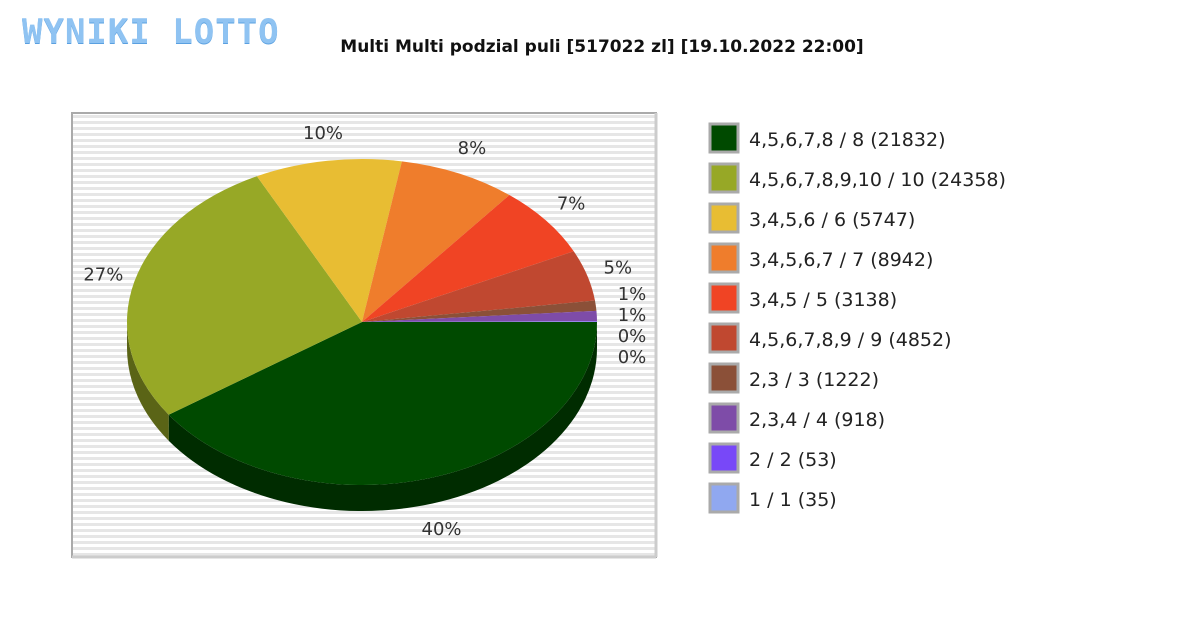 The image size is (1200, 630). I want to click on legend-label: 2,3,4 / 4 (918), so click(817, 420).